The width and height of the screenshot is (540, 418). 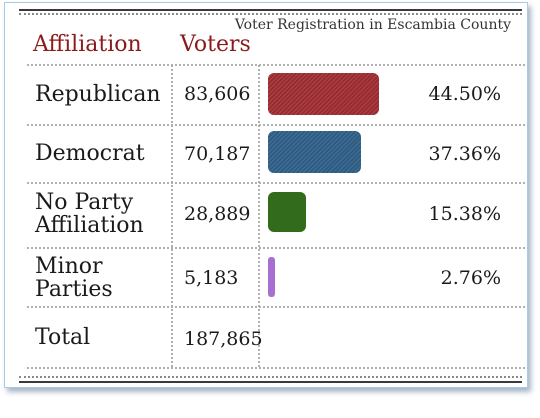 What do you see at coordinates (87, 44) in the screenshot?
I see `column-header-affiliation: Affiliation` at bounding box center [87, 44].